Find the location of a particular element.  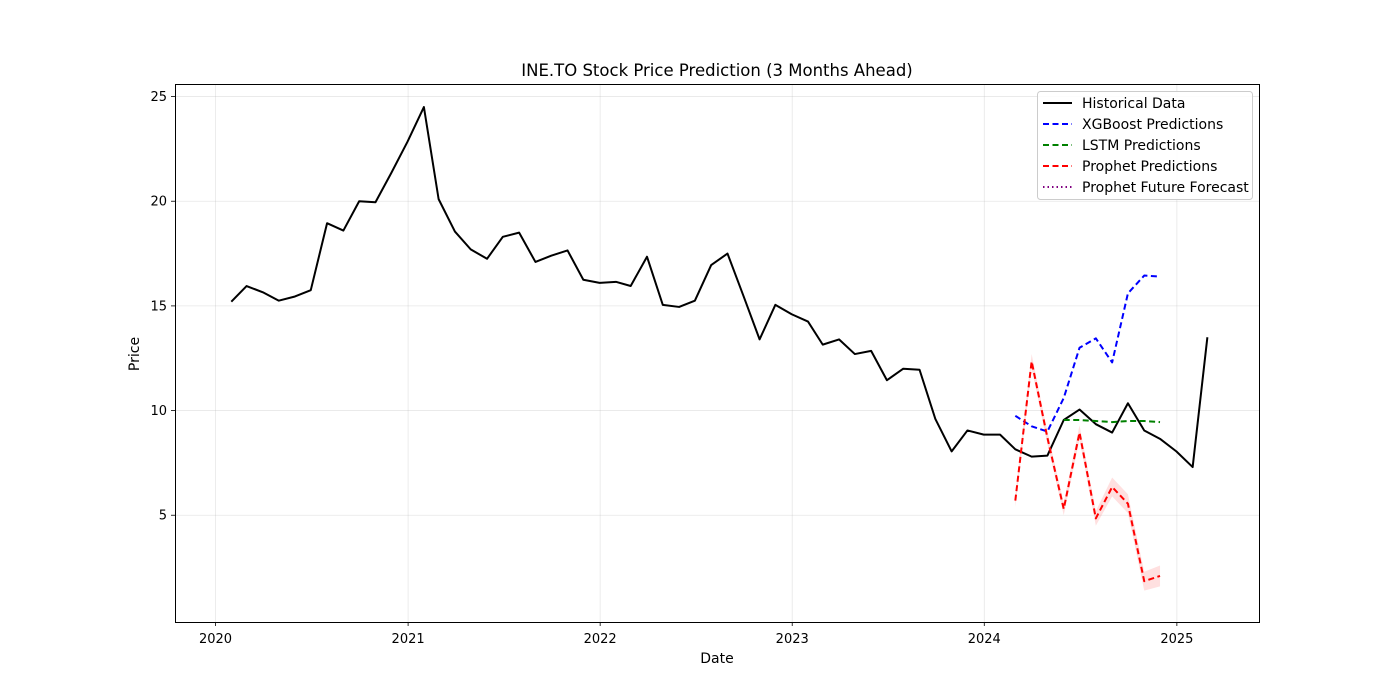

x-tick-label: 2025 is located at coordinates (1176, 639).